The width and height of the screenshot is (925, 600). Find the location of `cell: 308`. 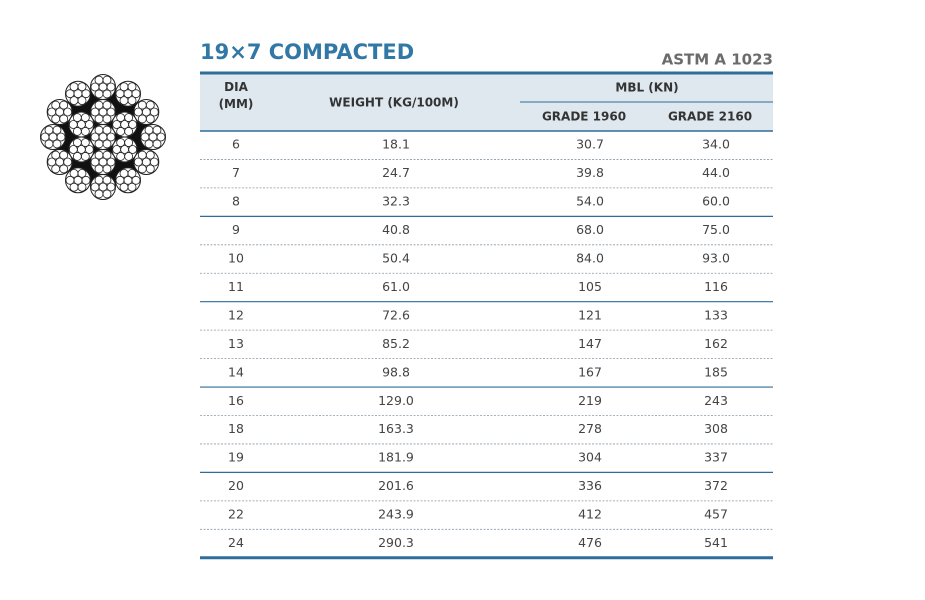

cell: 308 is located at coordinates (716, 428).